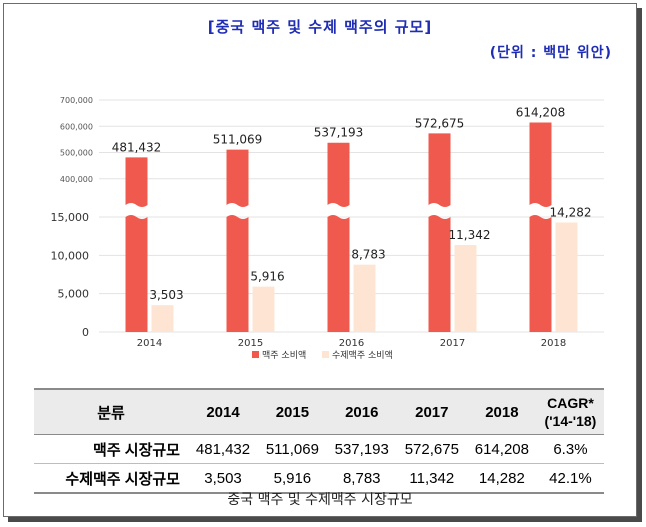  I want to click on y-tick-label: 5,000, so click(74, 294).